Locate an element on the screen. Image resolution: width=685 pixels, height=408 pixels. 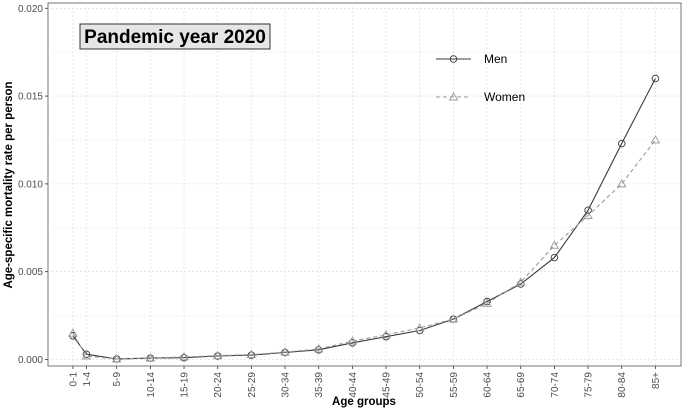
y-tick-label: 0.000 is located at coordinates (30, 360).